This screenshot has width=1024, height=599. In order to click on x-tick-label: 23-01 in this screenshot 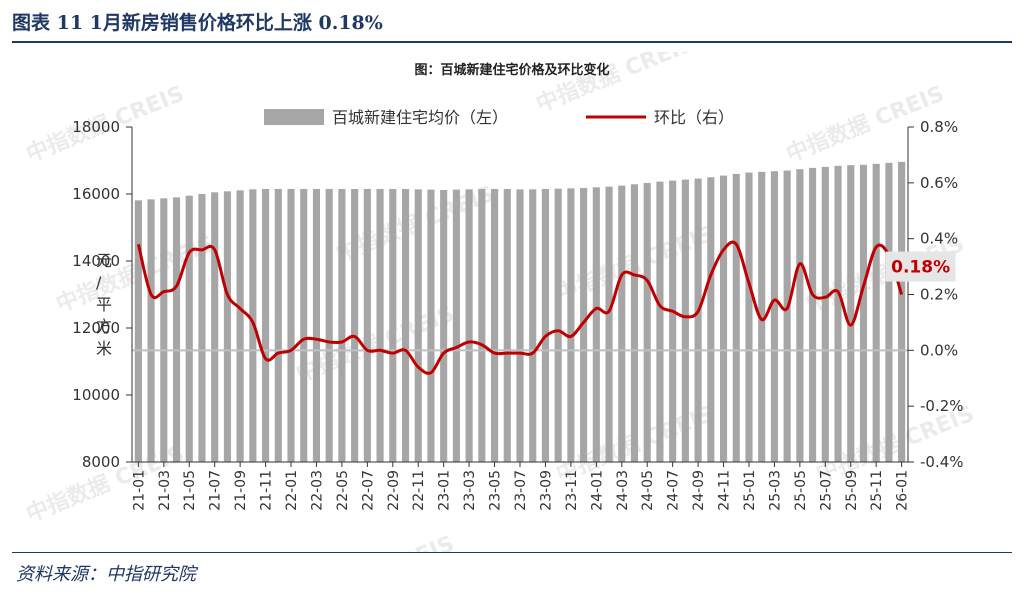, I will do `click(445, 490)`.